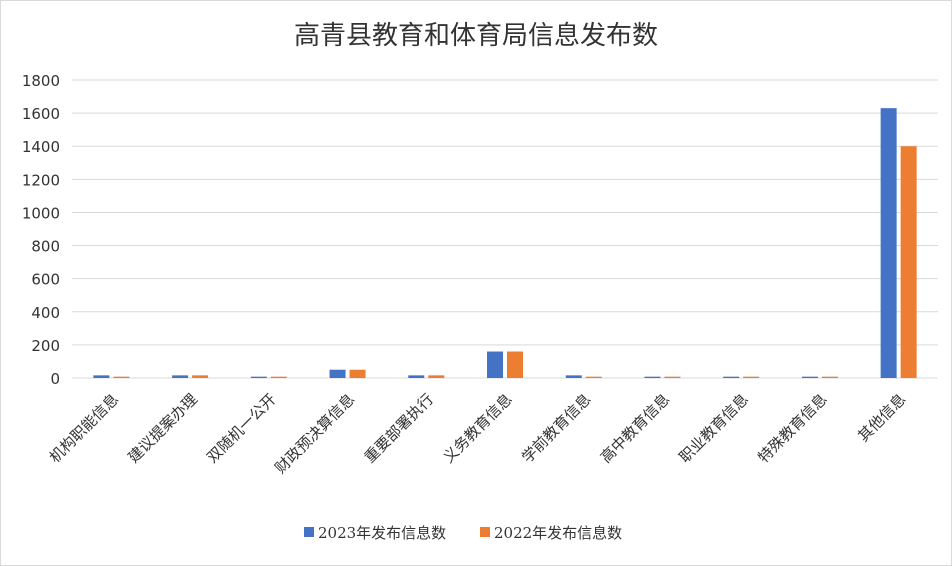  I want to click on x-tick-label: 其他信息, so click(881, 417).